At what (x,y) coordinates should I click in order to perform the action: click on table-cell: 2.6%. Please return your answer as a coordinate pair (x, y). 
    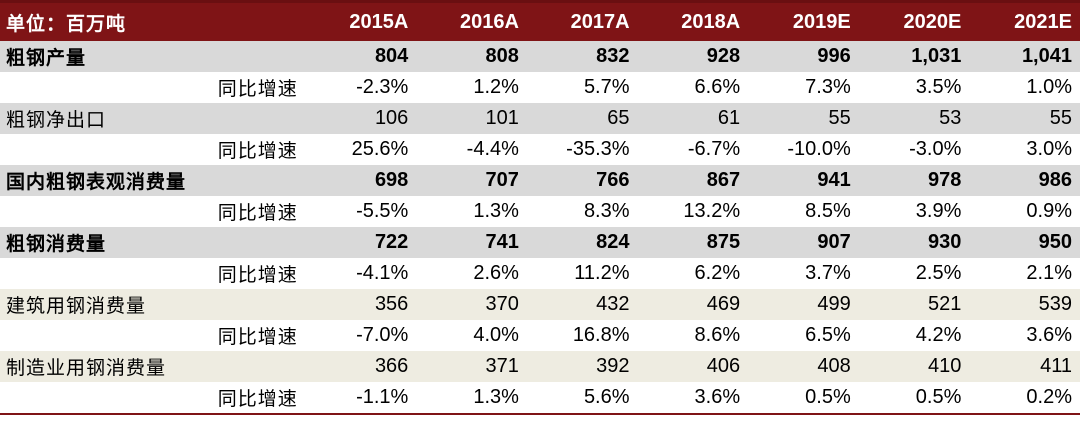
    Looking at the image, I should click on (471, 273).